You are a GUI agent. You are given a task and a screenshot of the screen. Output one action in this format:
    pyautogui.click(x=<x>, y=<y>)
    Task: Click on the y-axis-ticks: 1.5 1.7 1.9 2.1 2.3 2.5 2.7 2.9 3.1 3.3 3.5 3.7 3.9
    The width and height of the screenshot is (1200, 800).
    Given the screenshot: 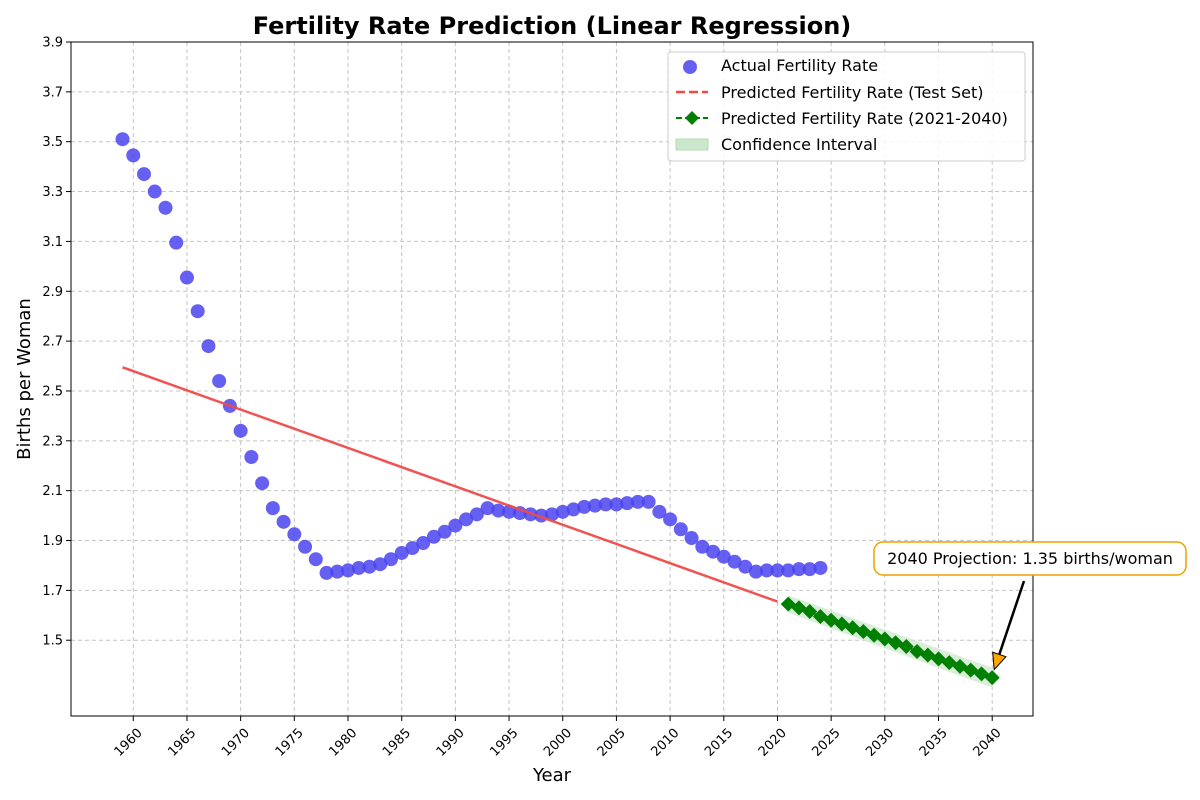 What is the action you would take?
    pyautogui.click(x=56, y=342)
    